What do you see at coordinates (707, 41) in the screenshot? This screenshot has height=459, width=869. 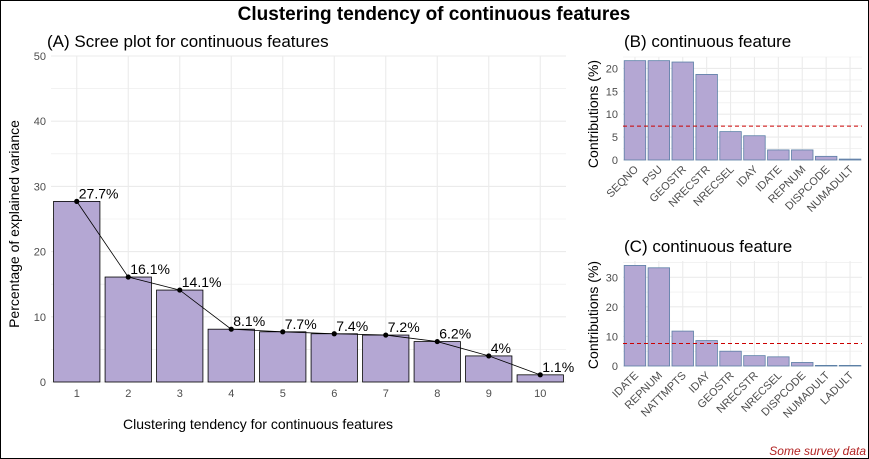 I see `panel-b-title: (B) continuous feature` at bounding box center [707, 41].